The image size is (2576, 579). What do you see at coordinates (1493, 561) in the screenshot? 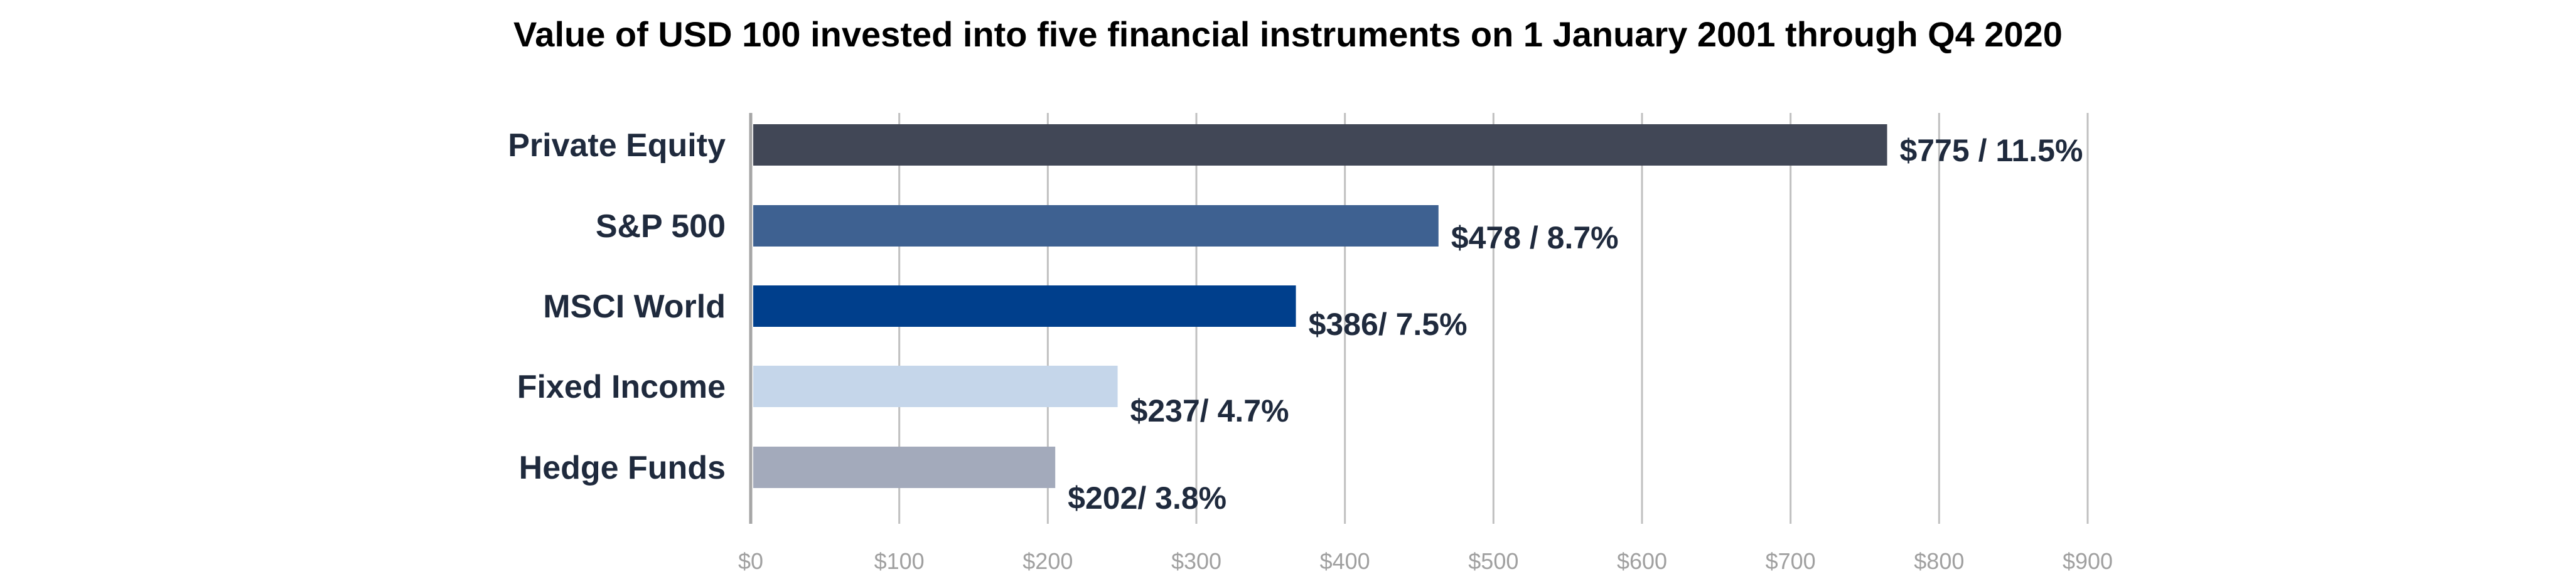
I see `x-tick-label: $500` at bounding box center [1493, 561].